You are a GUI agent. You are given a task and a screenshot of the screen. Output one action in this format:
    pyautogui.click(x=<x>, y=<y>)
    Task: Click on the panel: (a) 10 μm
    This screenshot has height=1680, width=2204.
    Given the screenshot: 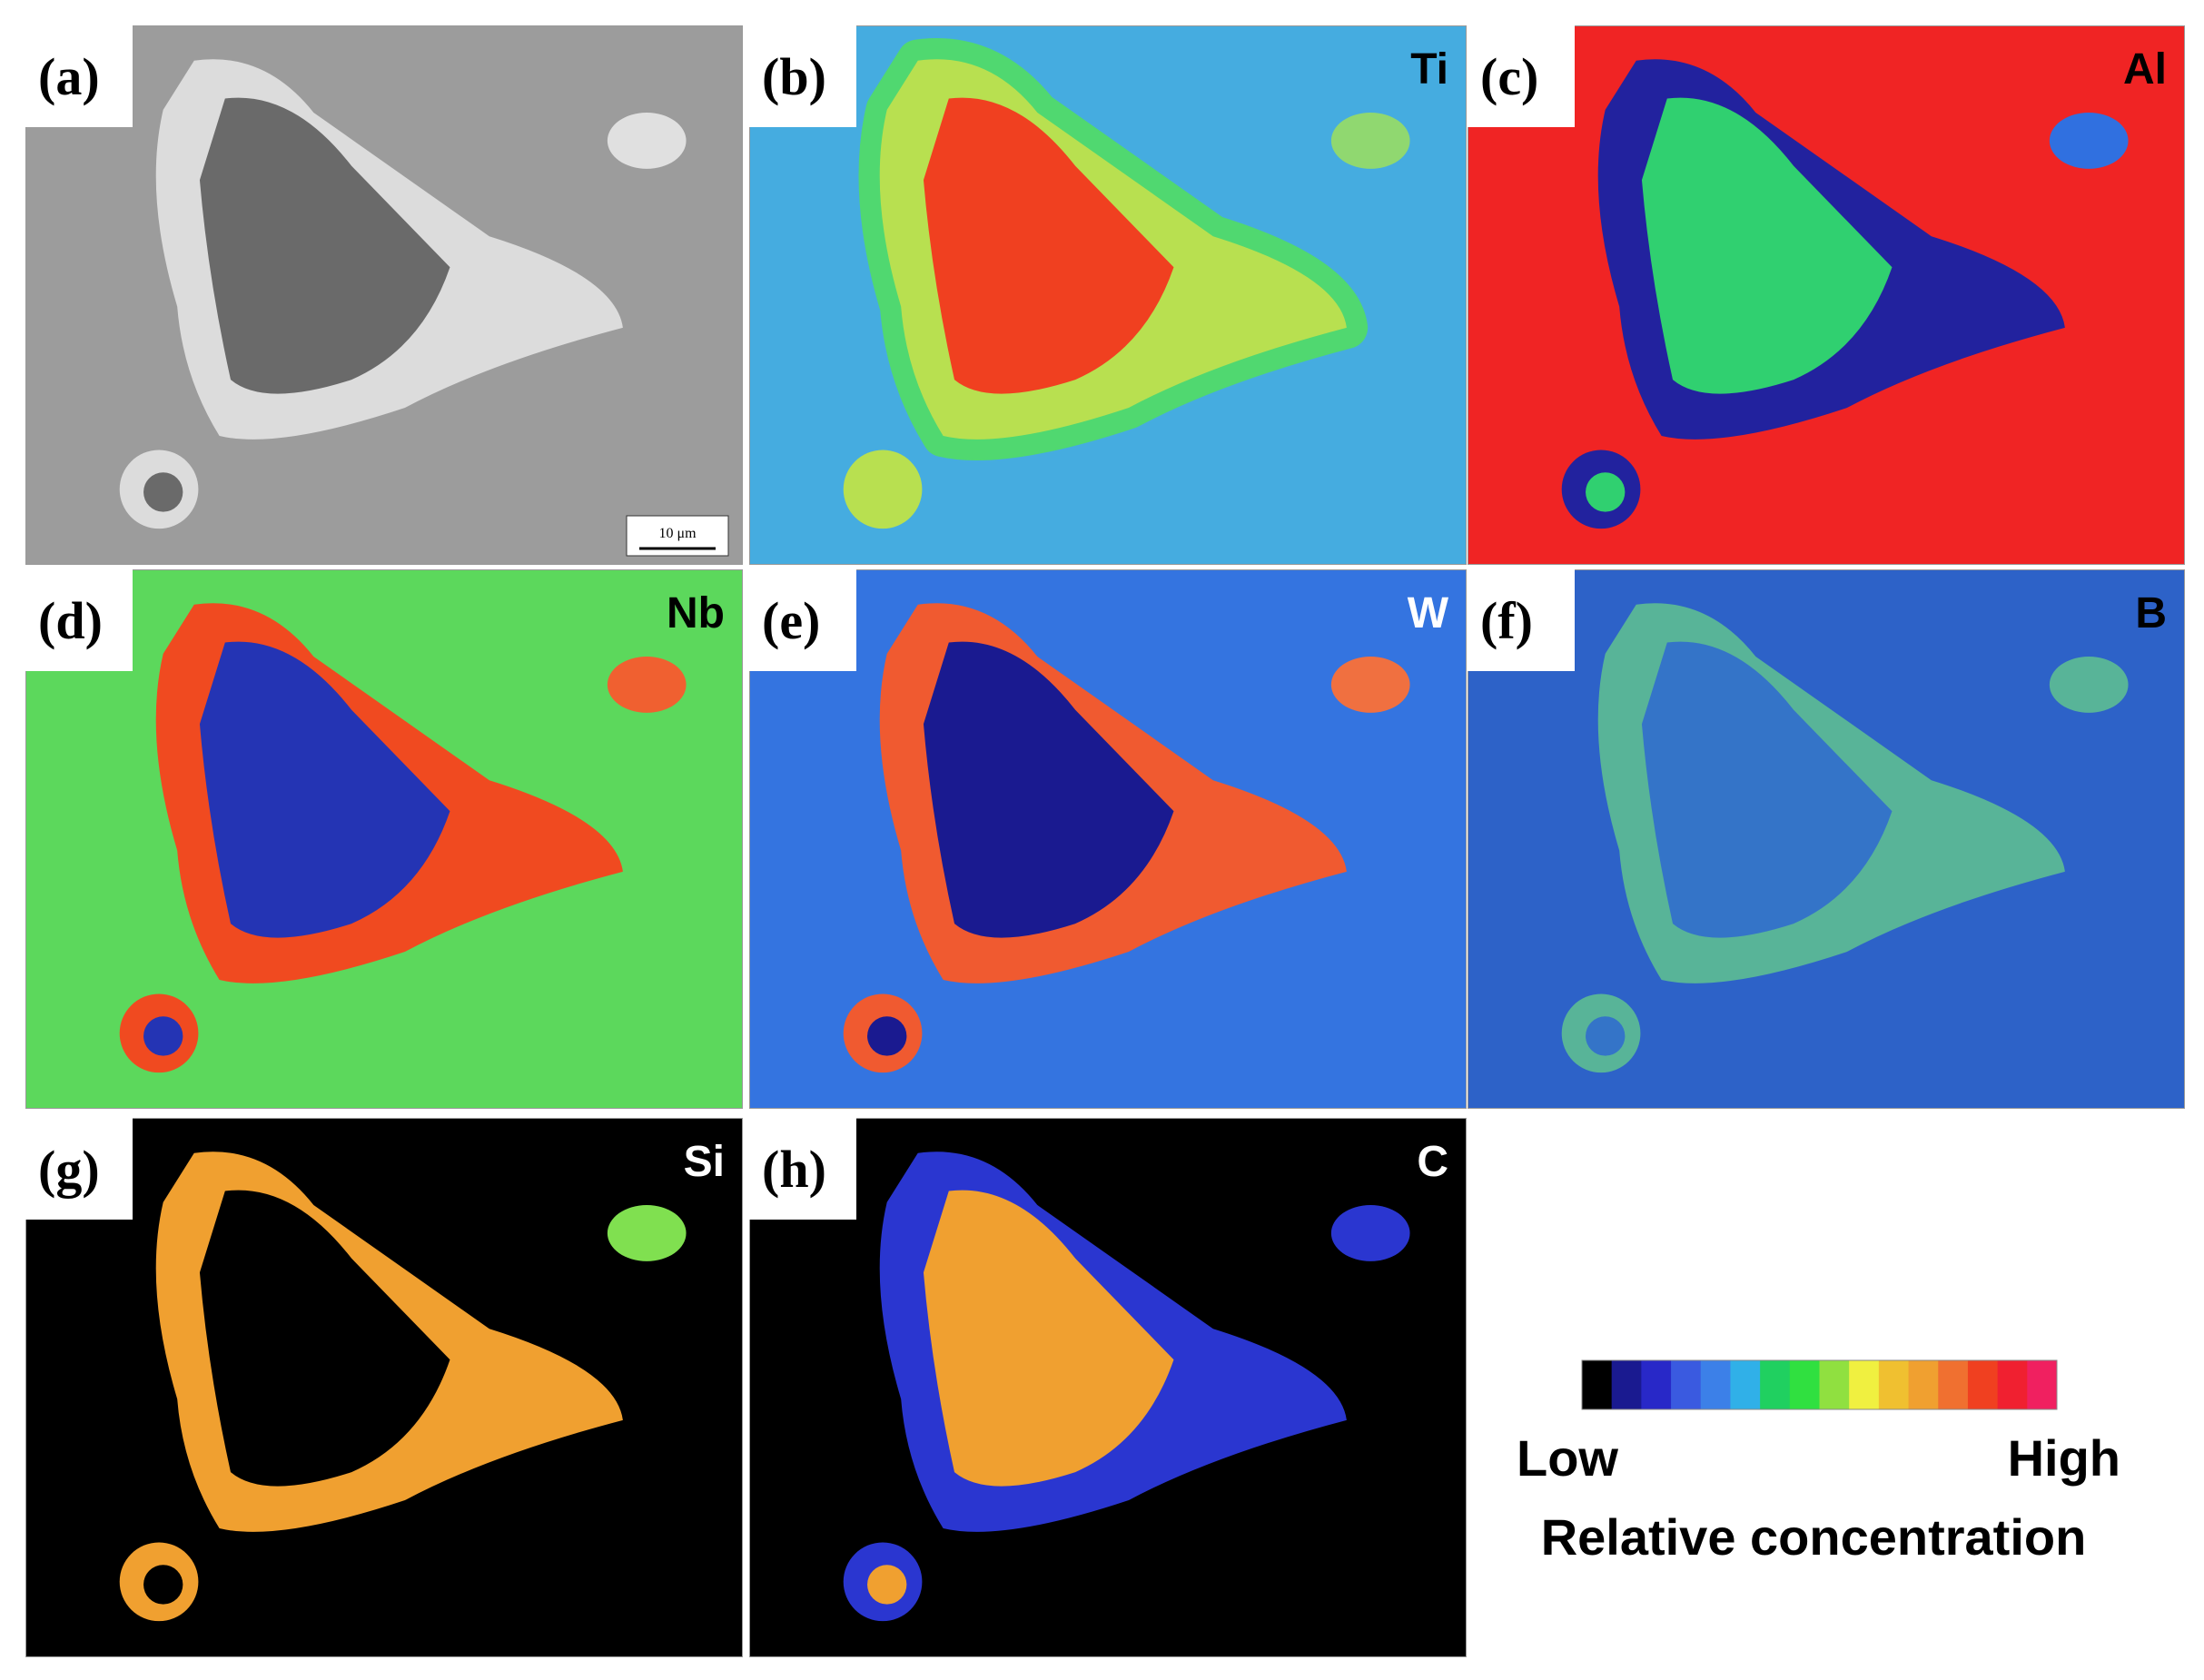 What is the action you would take?
    pyautogui.click(x=384, y=295)
    